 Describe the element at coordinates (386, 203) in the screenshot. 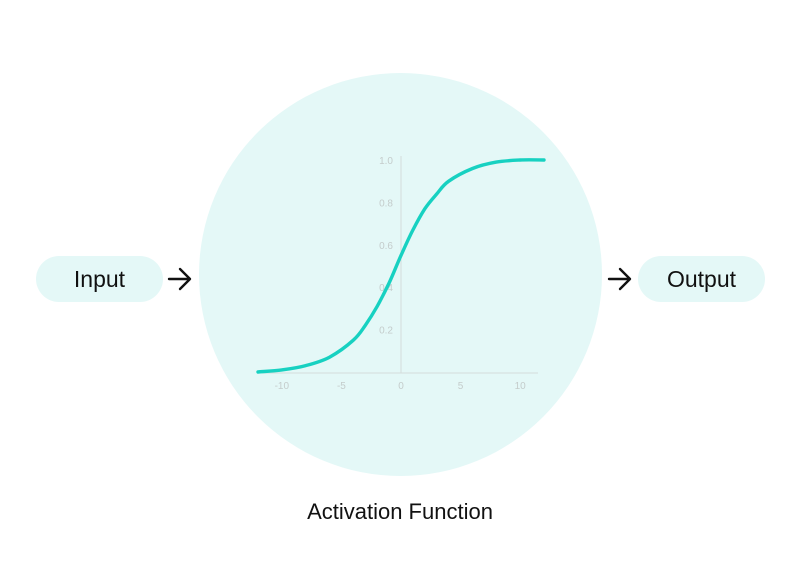

I see `y-tick-label: 0.8` at that location.